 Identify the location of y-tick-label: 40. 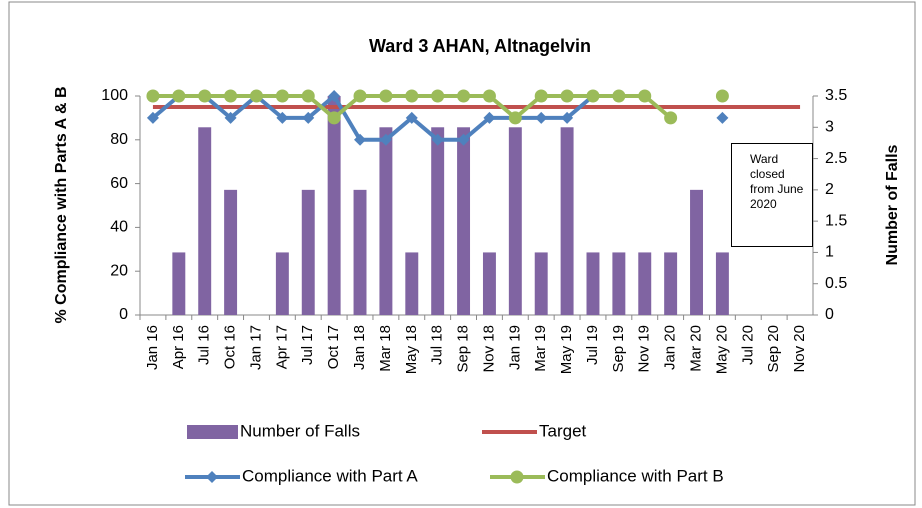
(119, 227).